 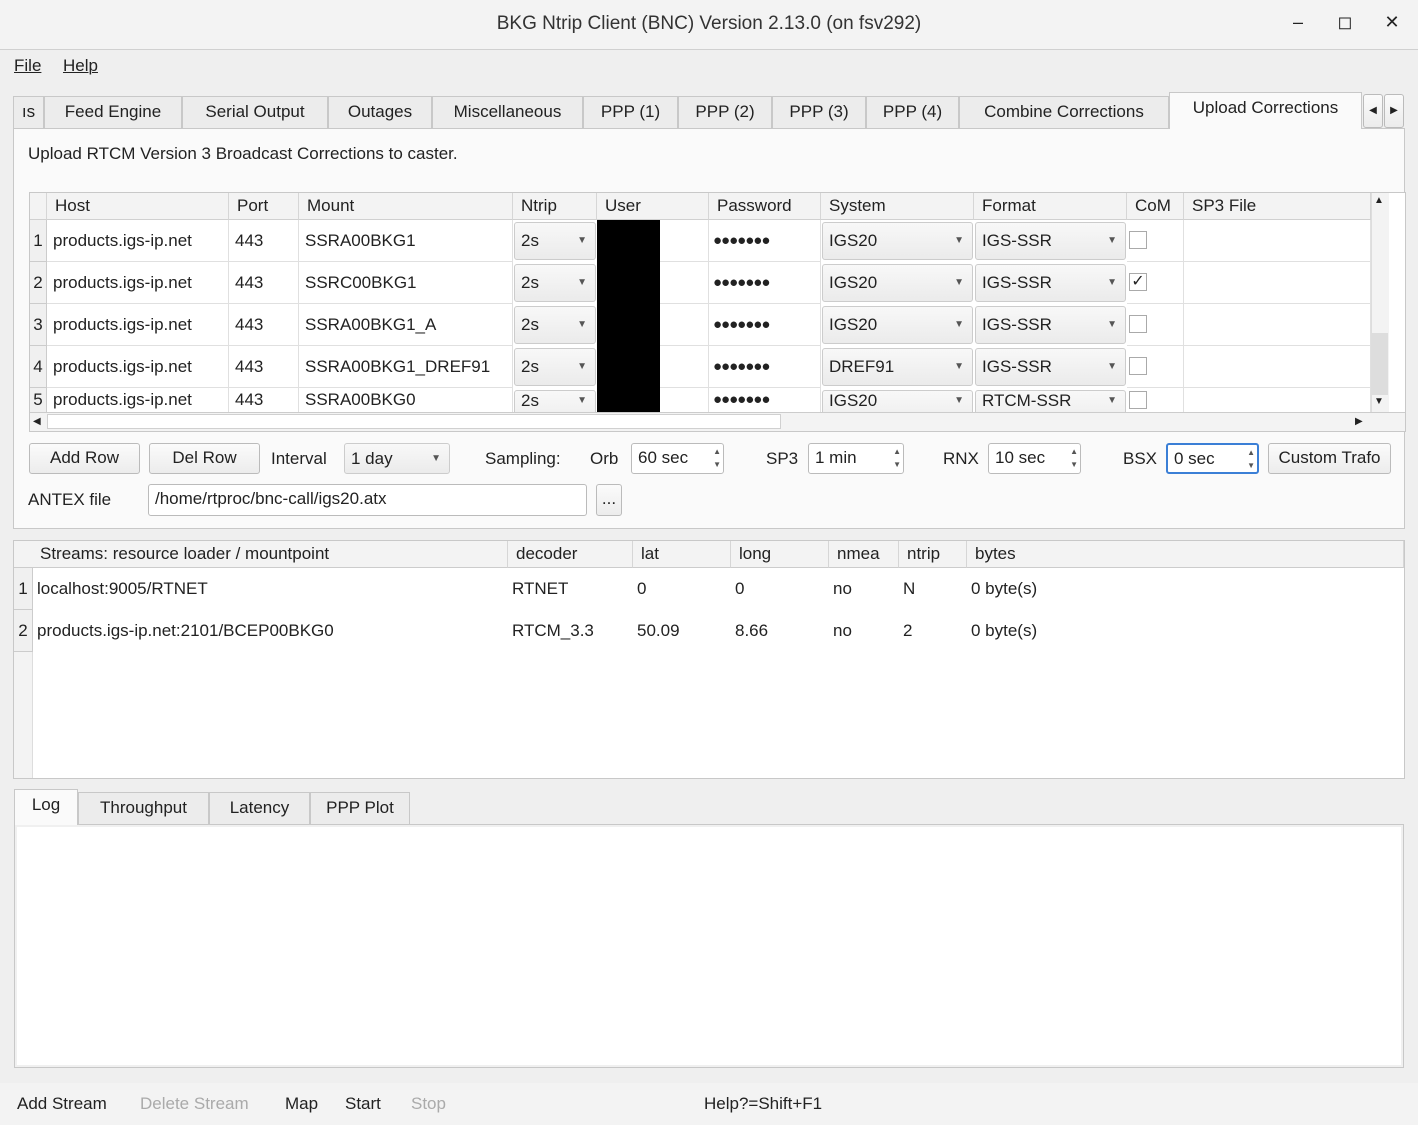 What do you see at coordinates (259, 808) in the screenshot?
I see `tab-latency: Latency` at bounding box center [259, 808].